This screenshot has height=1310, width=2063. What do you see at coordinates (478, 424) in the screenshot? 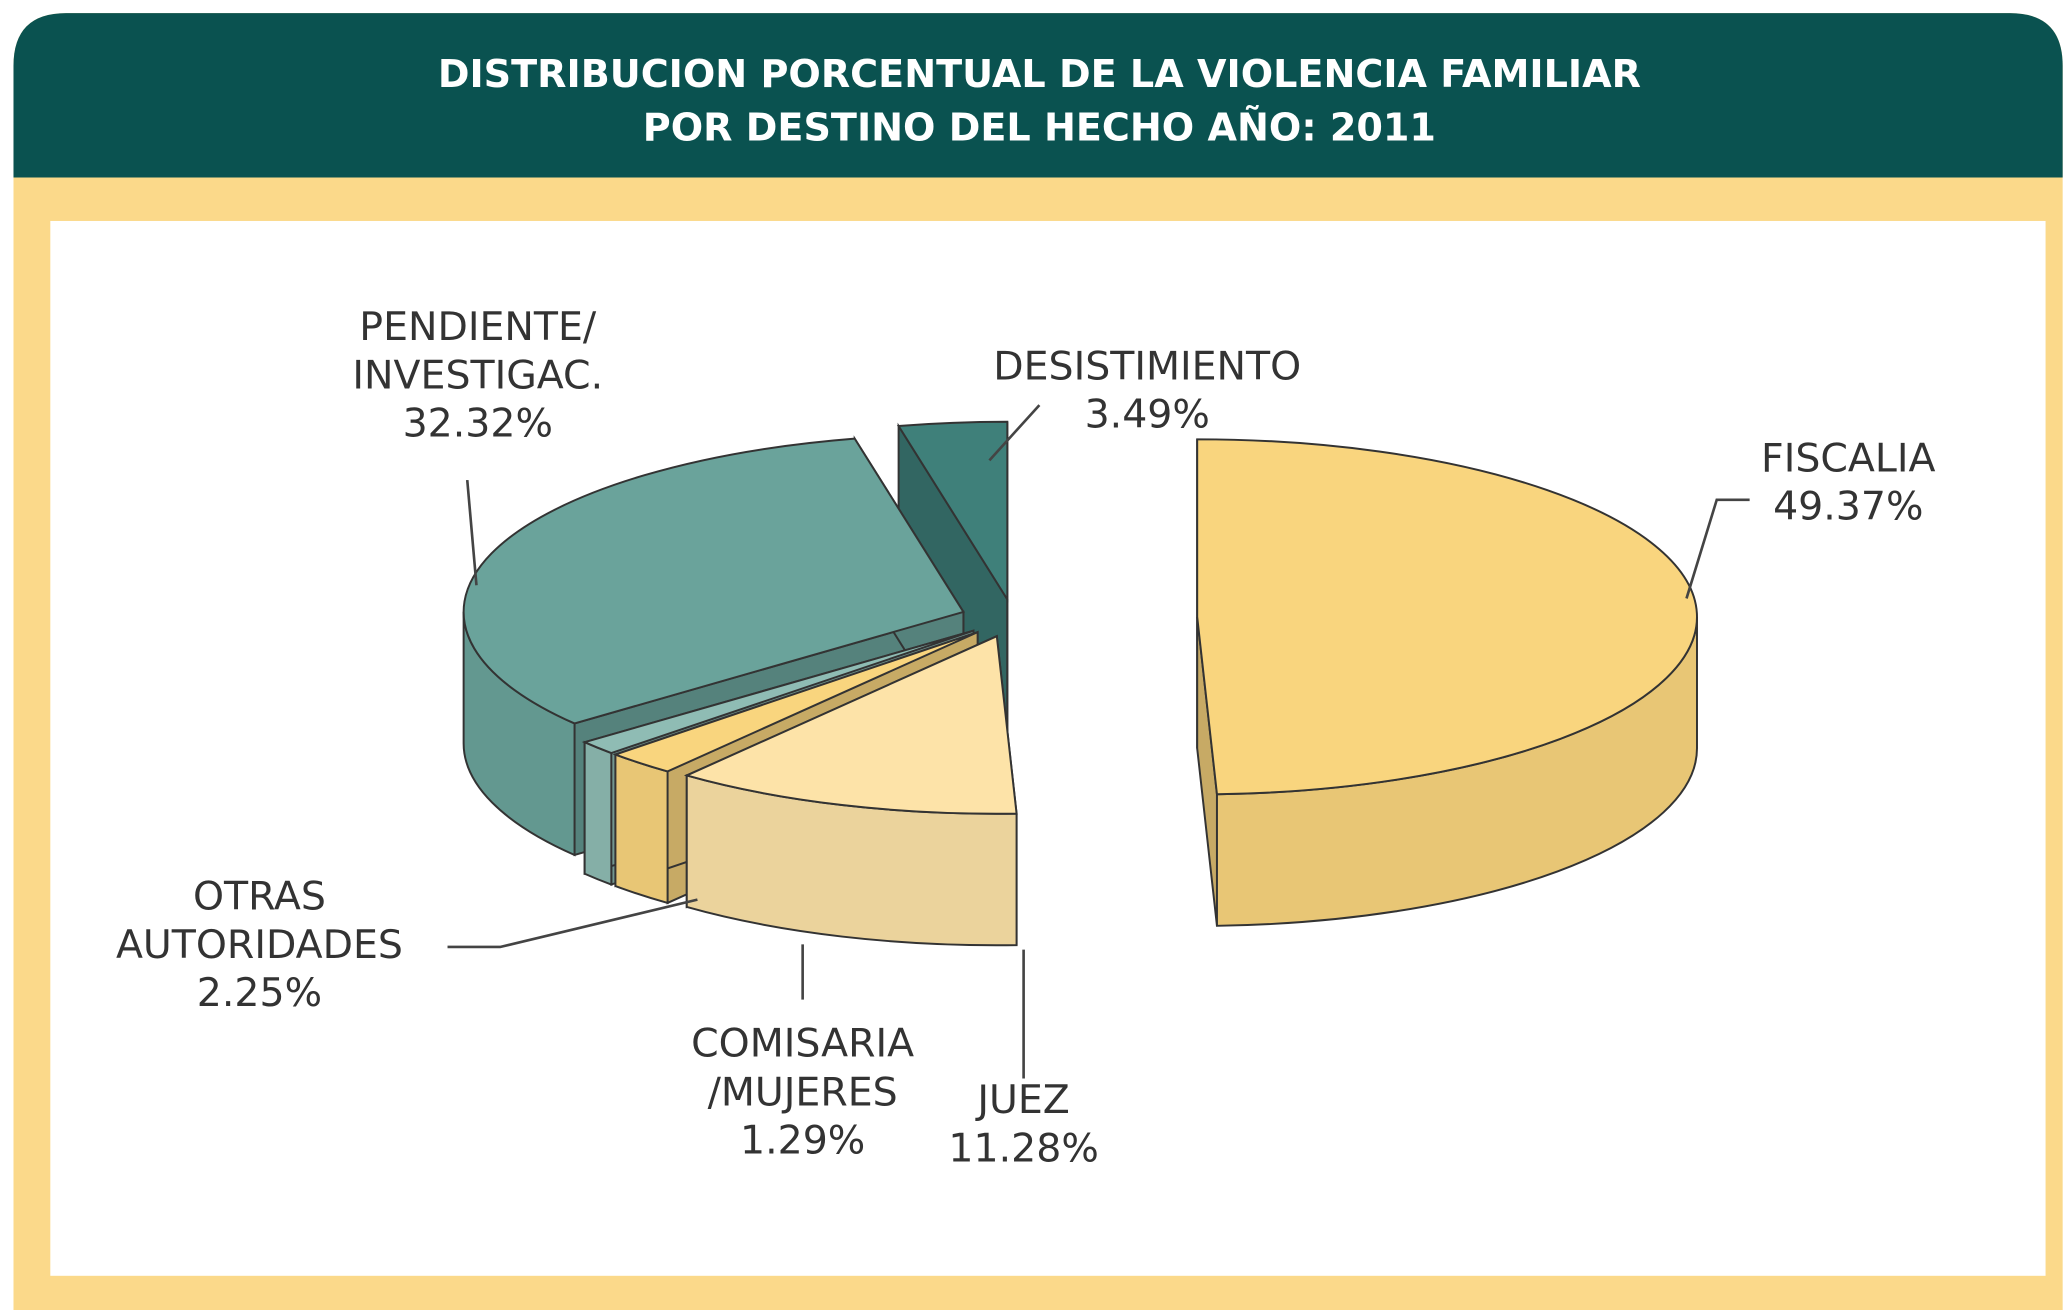
I see `value-label: 32.32%` at bounding box center [478, 424].